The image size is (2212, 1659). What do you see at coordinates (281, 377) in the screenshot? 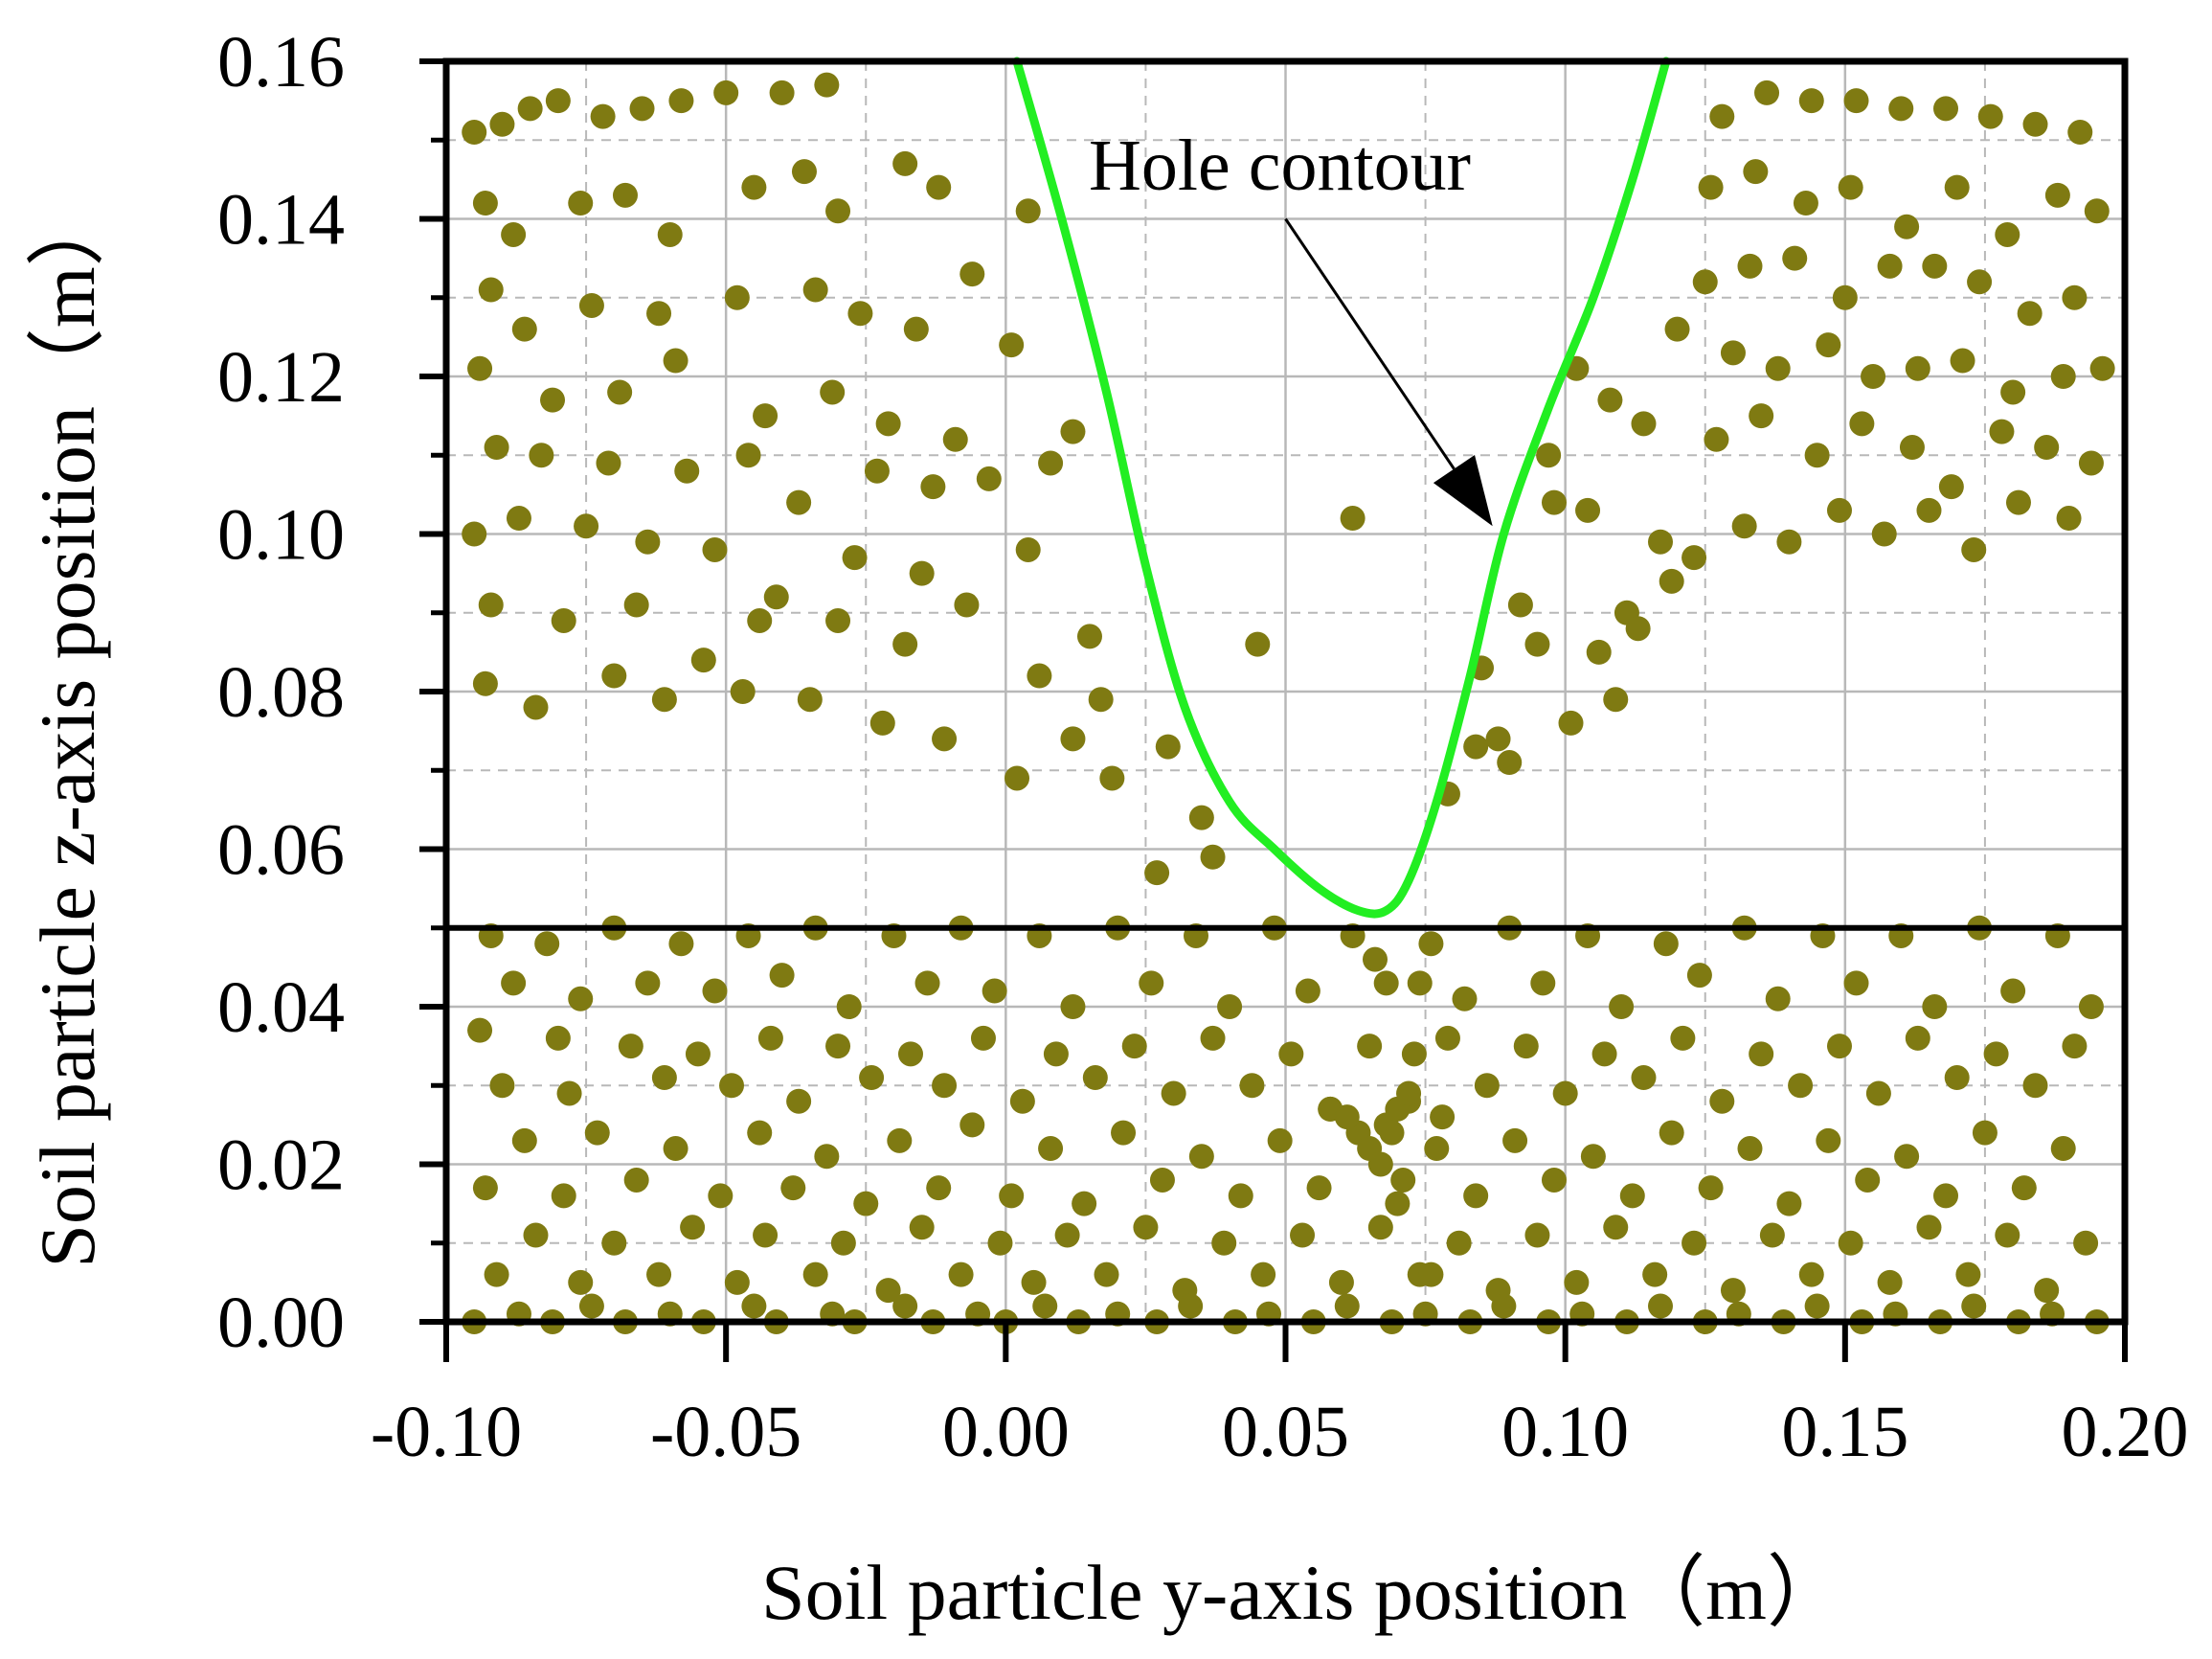
I see `y-tick-label: 0.12` at bounding box center [281, 377].